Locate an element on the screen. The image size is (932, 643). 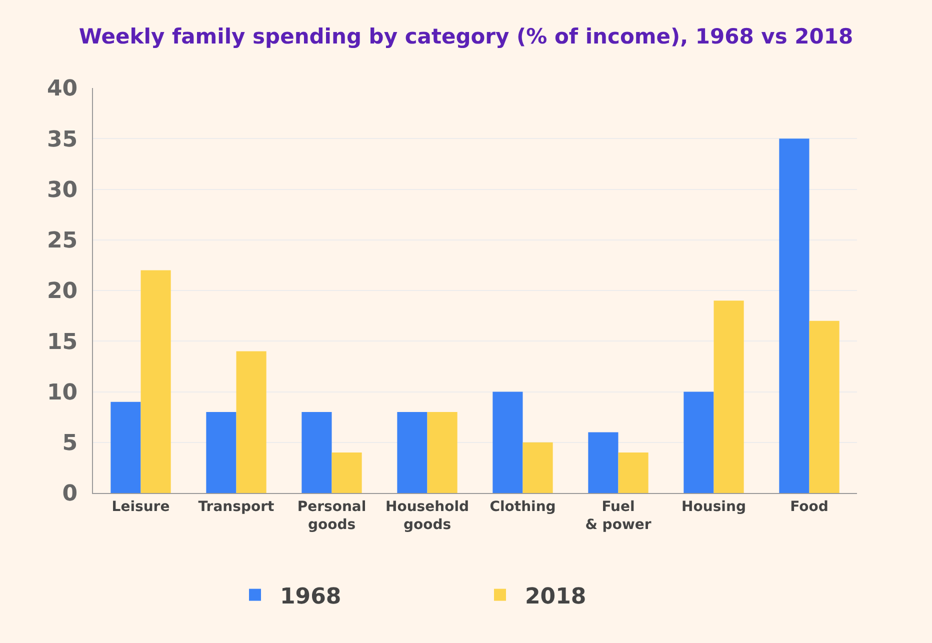
chart-title: Weekly family spending by category (% of income), 1968 vs 2018 is located at coordinates (466, 36).